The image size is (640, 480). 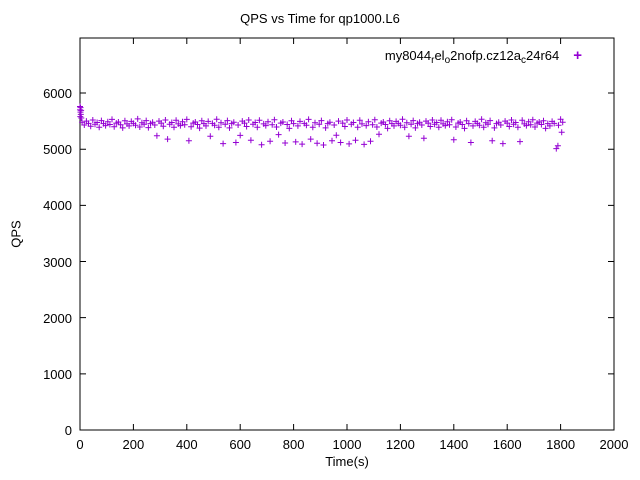 I want to click on y-tick-label: 3000, so click(x=57, y=262).